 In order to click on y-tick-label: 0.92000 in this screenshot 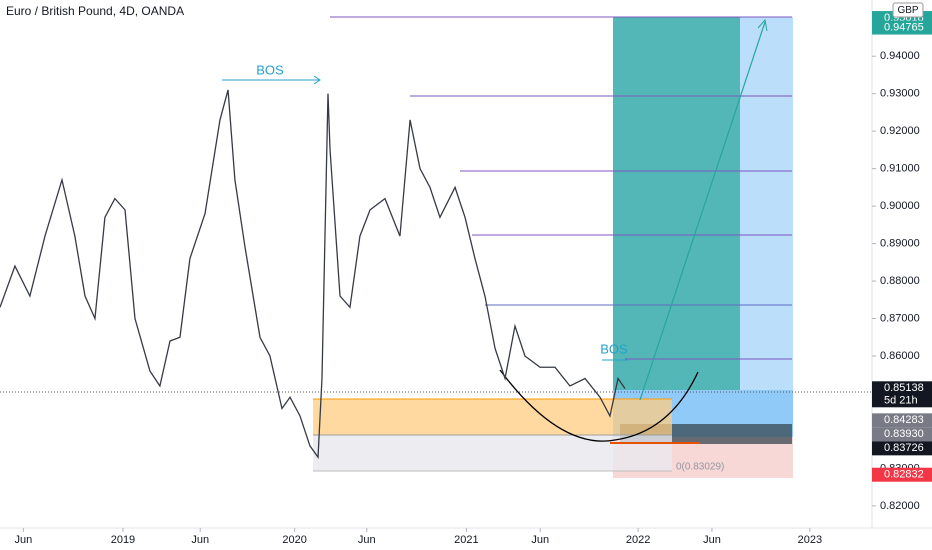, I will do `click(900, 131)`.